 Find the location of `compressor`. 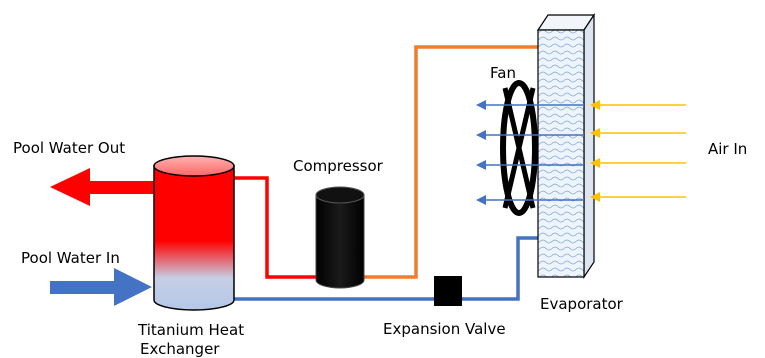

compressor is located at coordinates (340, 237).